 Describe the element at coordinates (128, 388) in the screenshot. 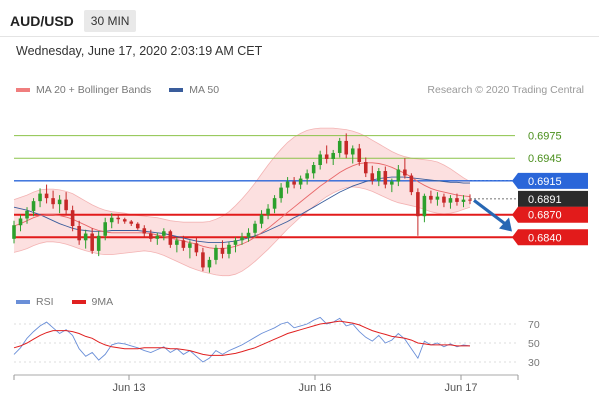

I see `x-tick-label: Jun 13` at that location.